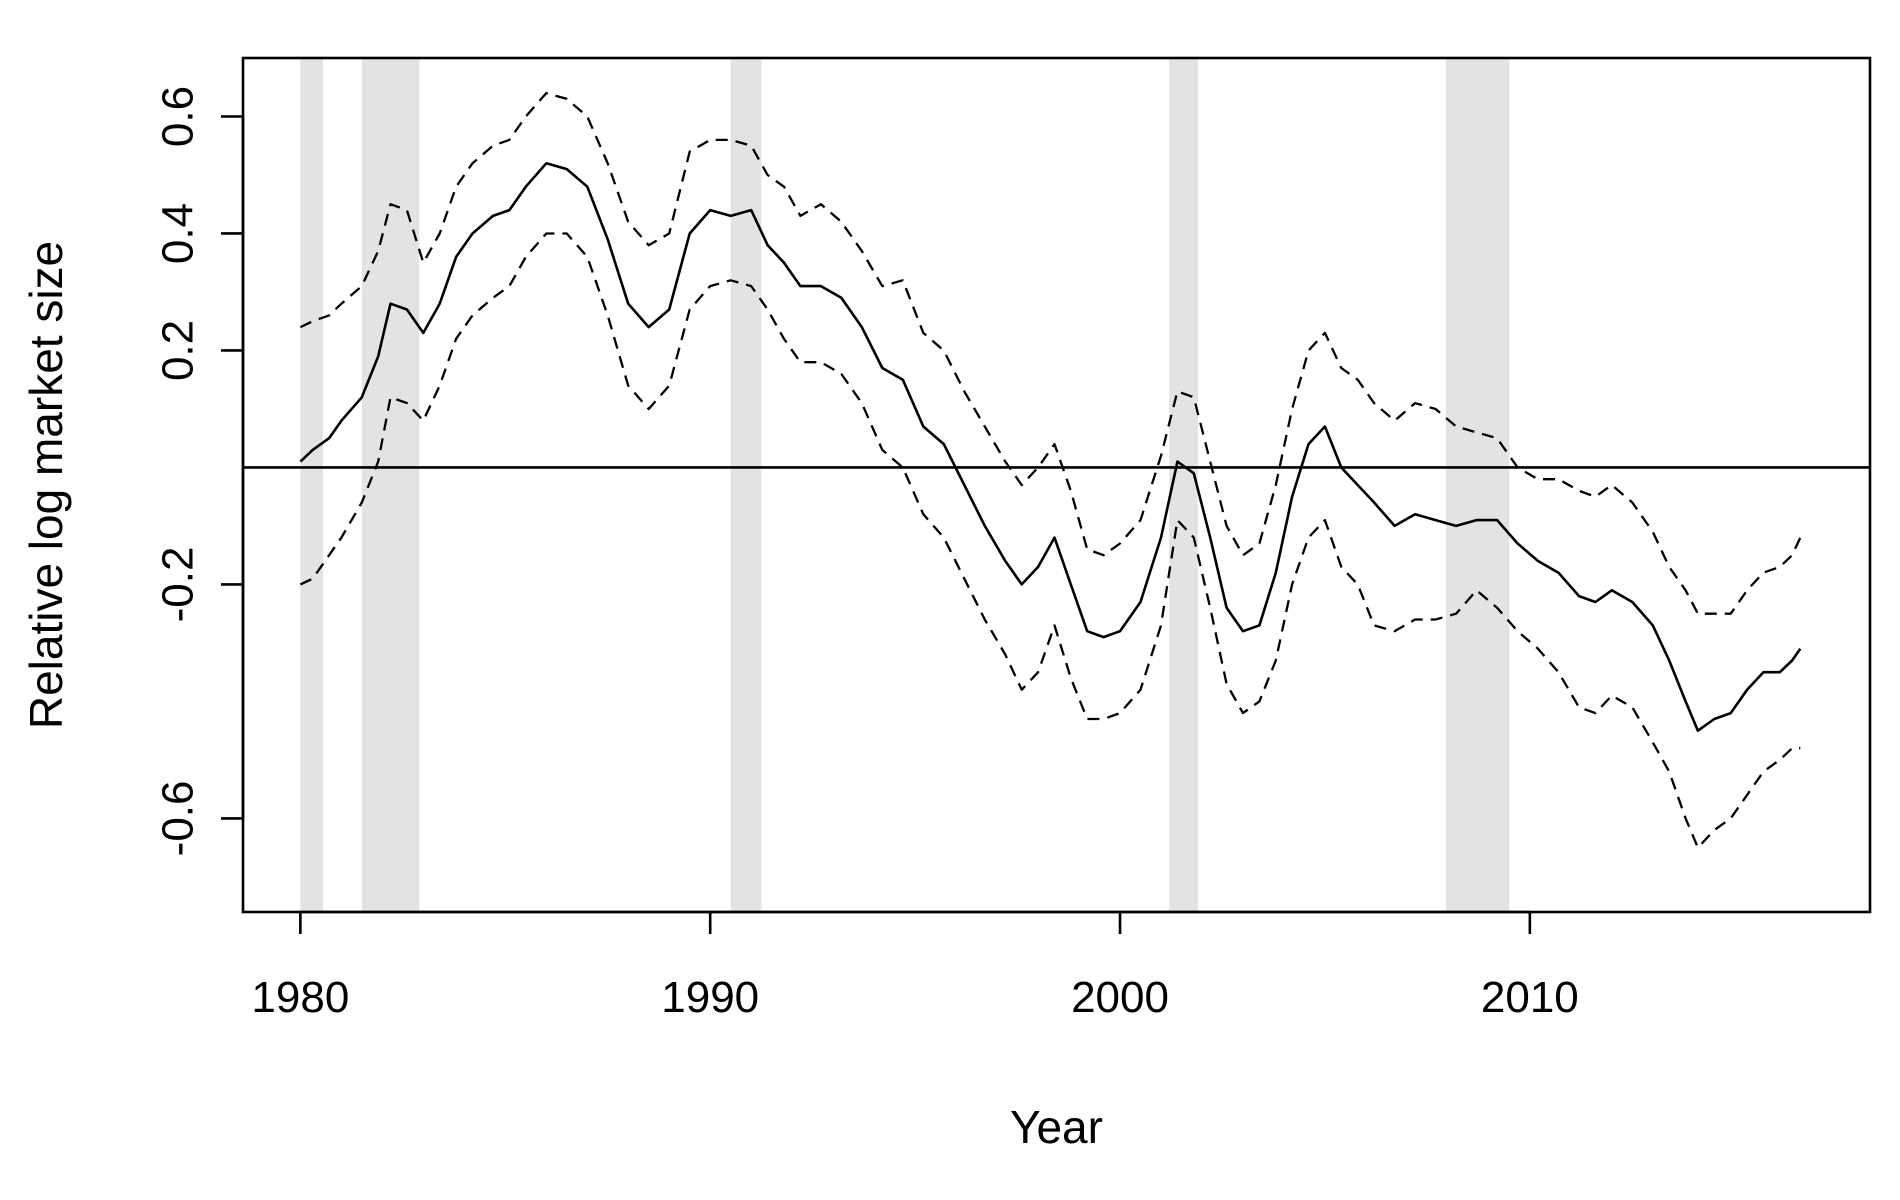  I want to click on y-tick-label-0.4: 0.4, so click(178, 233).